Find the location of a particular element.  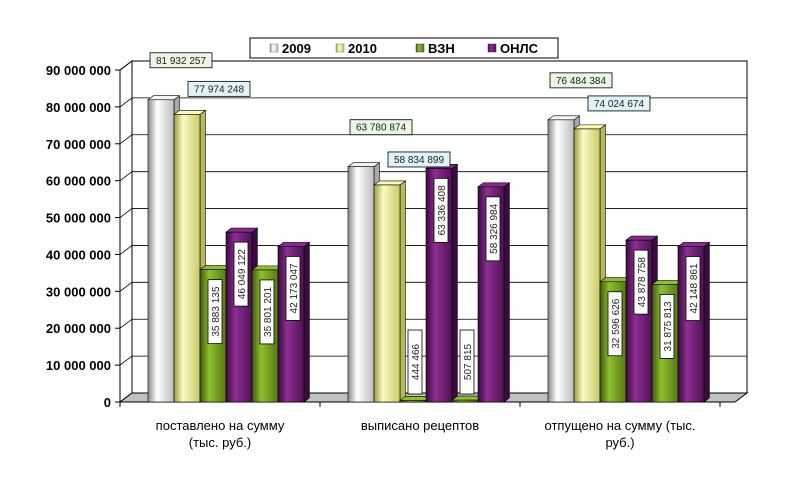

svg-text: 35 883 135 is located at coordinates (216, 311).